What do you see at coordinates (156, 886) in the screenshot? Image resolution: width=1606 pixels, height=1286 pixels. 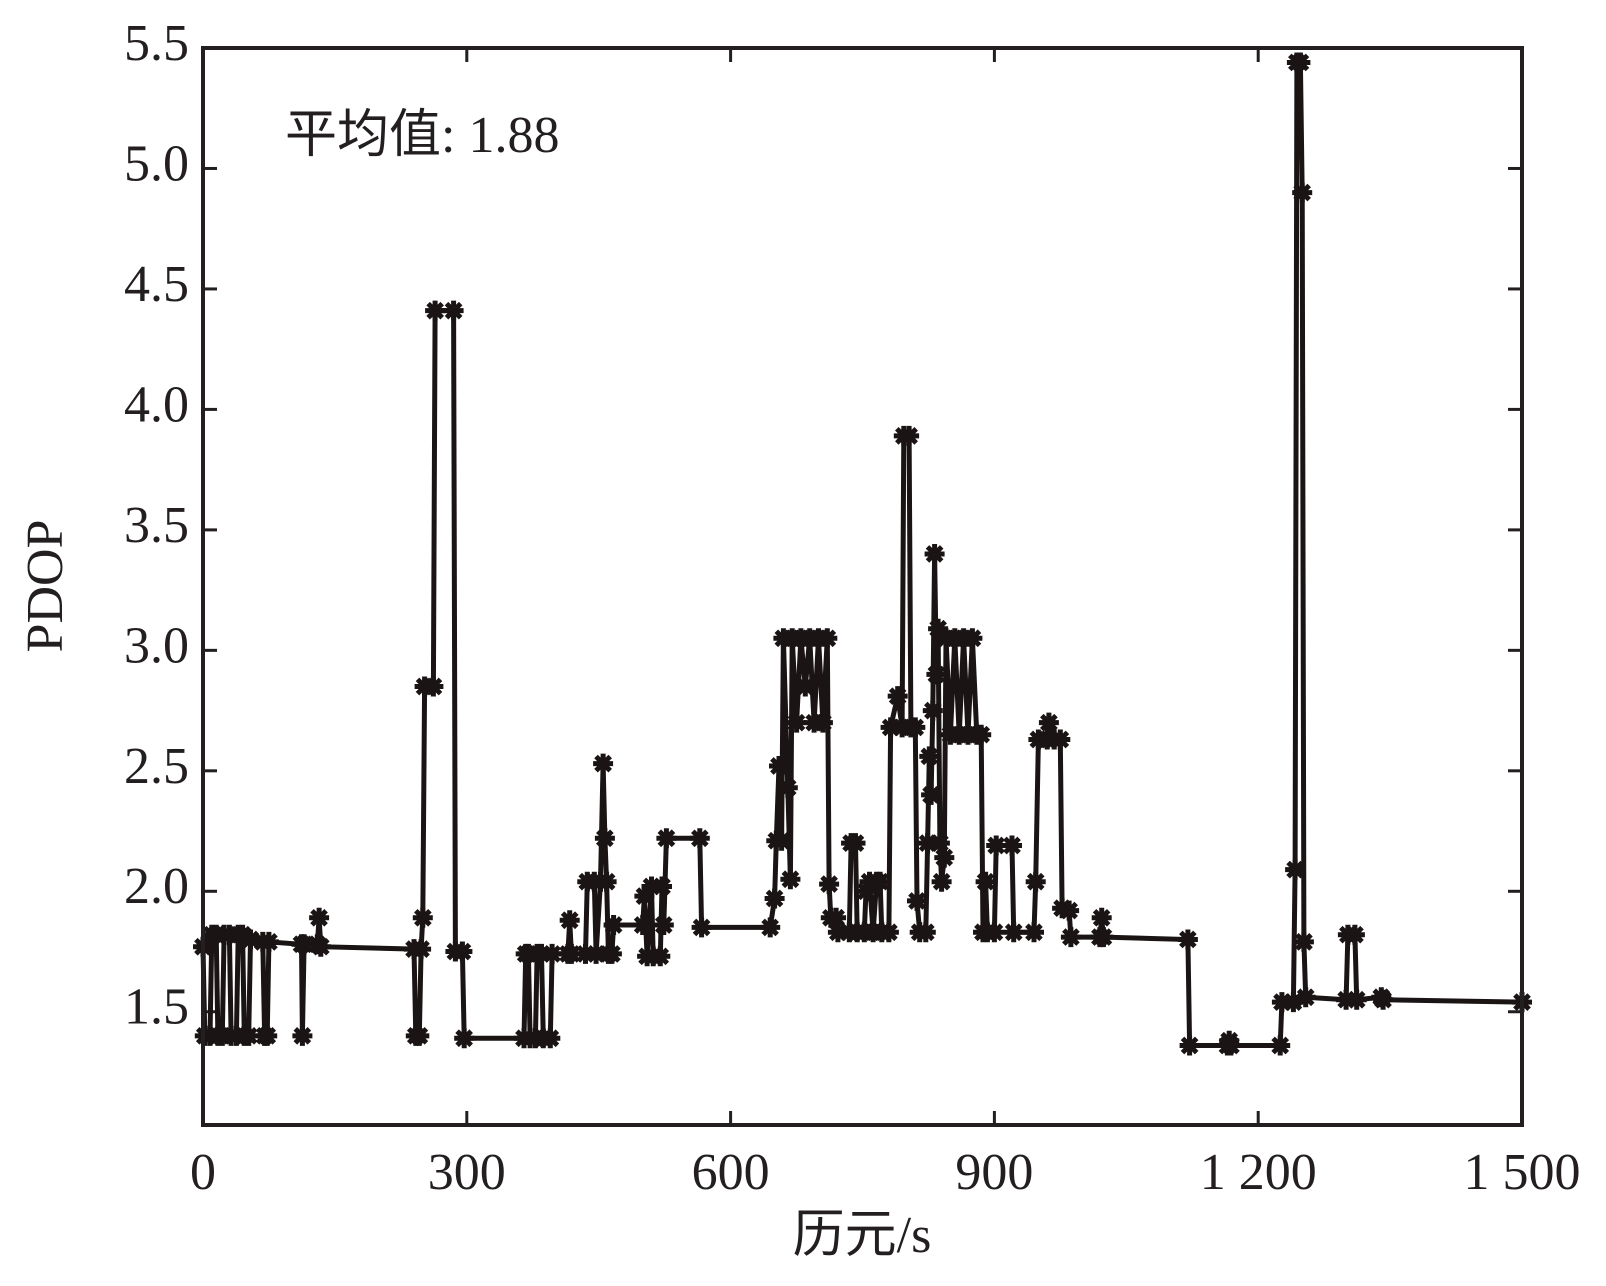 I see `y-tick-label: 2.0` at bounding box center [156, 886].